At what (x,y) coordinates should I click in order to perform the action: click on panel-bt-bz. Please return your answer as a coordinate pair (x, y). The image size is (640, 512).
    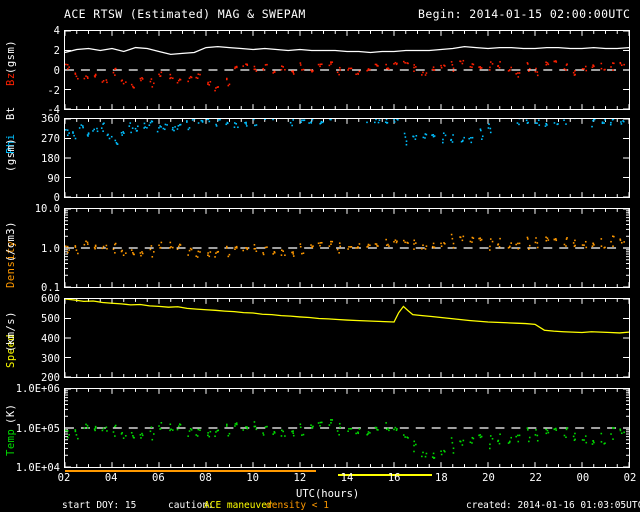
    Looking at the image, I should click on (347, 70).